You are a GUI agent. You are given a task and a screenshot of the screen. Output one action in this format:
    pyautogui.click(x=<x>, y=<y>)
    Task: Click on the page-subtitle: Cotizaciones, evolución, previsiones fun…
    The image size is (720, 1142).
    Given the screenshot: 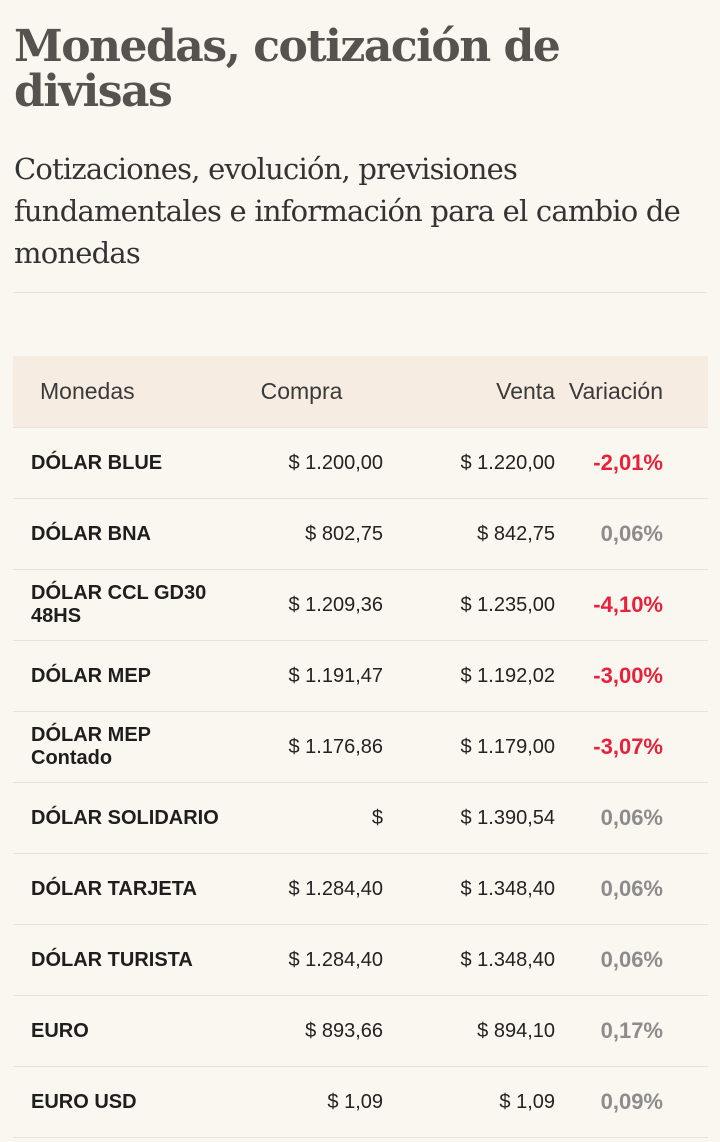 What is the action you would take?
    pyautogui.click(x=347, y=211)
    